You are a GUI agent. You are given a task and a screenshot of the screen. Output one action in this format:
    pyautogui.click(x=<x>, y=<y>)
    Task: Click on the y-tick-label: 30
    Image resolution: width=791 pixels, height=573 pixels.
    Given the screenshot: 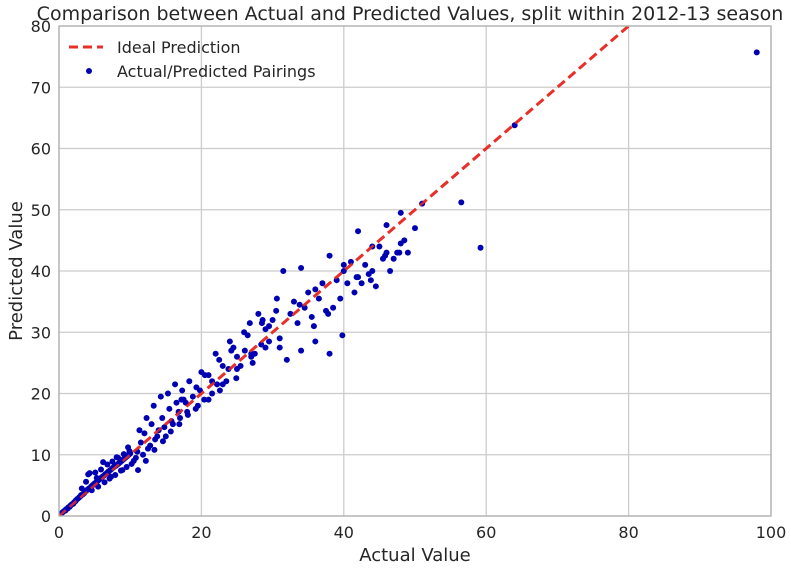 What is the action you would take?
    pyautogui.click(x=41, y=332)
    